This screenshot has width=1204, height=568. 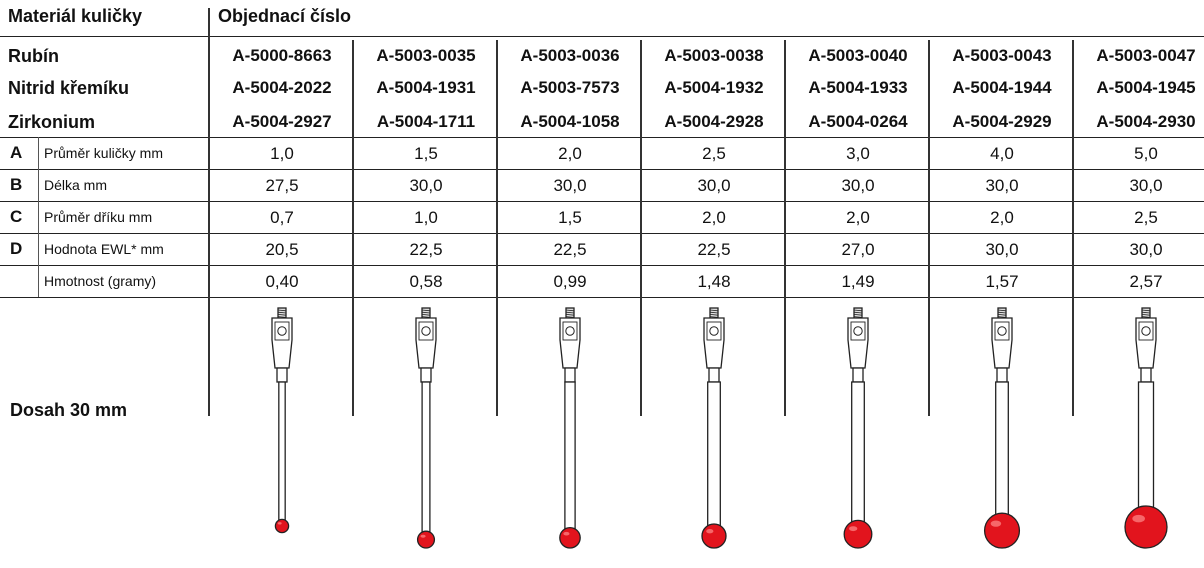 What do you see at coordinates (282, 185) in the screenshot?
I see `spec-value: 27,5` at bounding box center [282, 185].